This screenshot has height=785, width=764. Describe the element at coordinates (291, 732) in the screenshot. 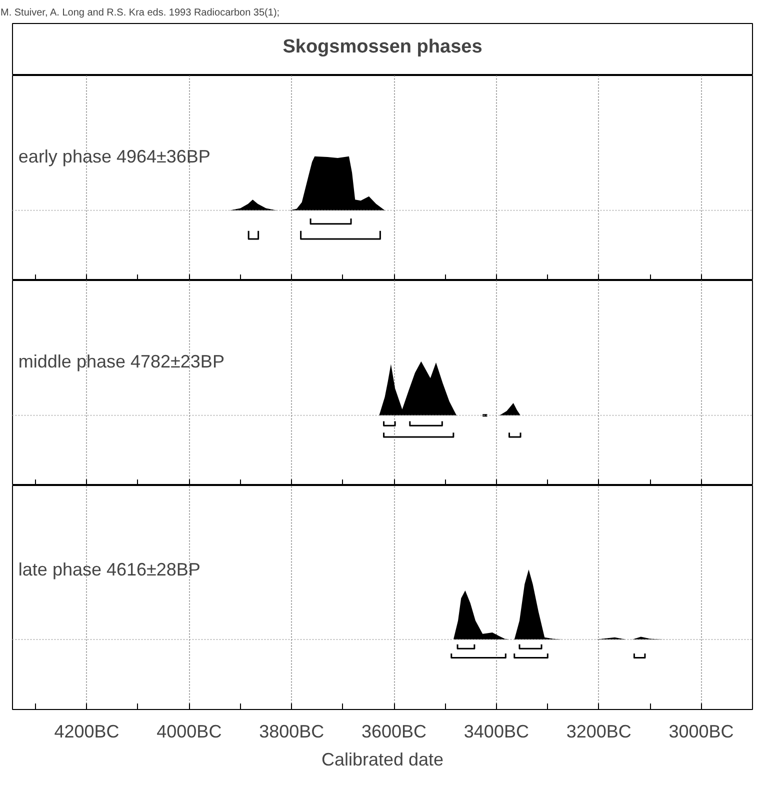

I see `x-tick-label: 3800BC` at that location.